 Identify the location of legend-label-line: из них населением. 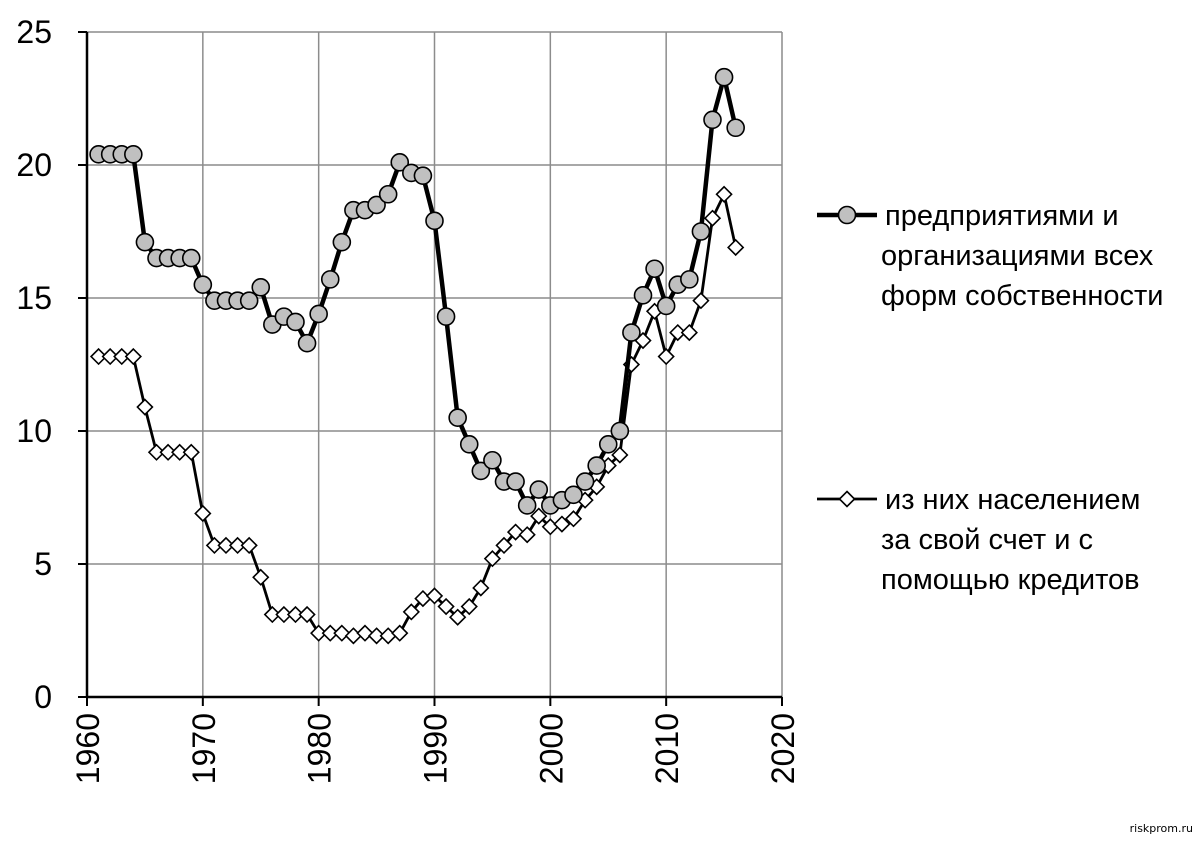
(1012, 500).